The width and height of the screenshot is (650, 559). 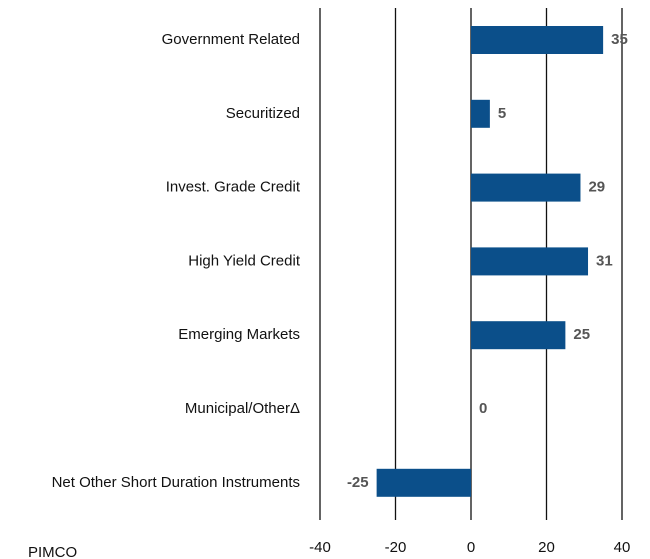 I want to click on source: PIMCO, so click(x=52, y=551).